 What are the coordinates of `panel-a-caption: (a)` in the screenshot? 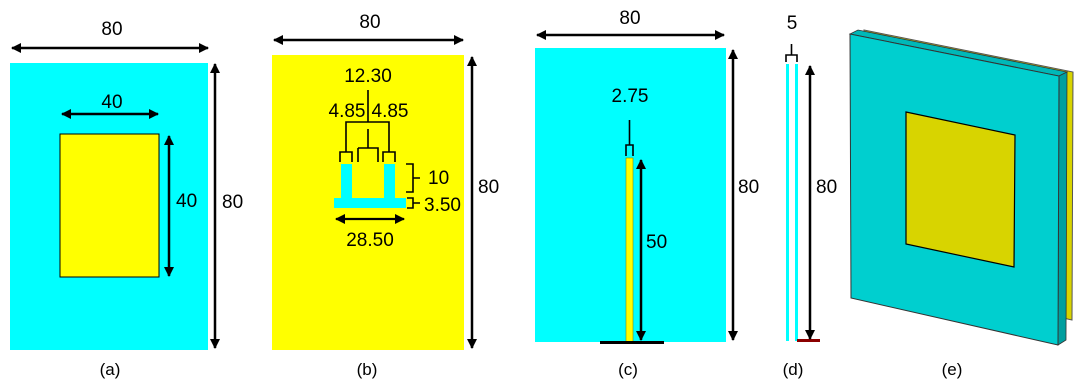 It's located at (110, 369).